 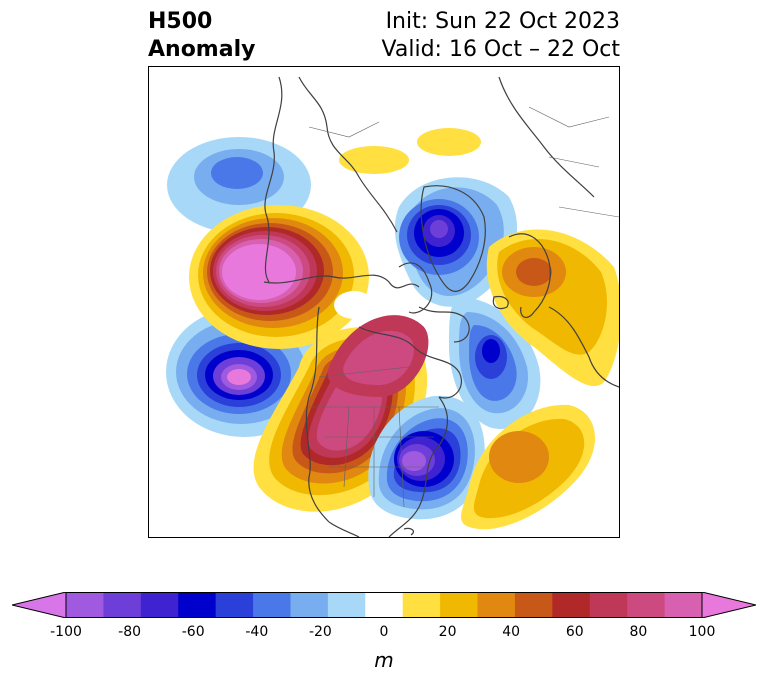 I want to click on title-line-1: H500, so click(x=180, y=21).